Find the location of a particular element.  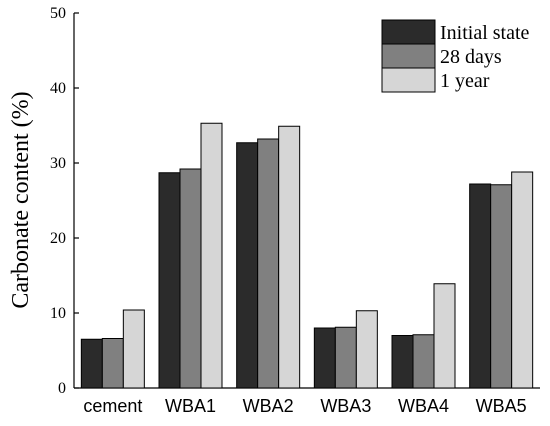

bar-WBA2-28-days is located at coordinates (268, 263).